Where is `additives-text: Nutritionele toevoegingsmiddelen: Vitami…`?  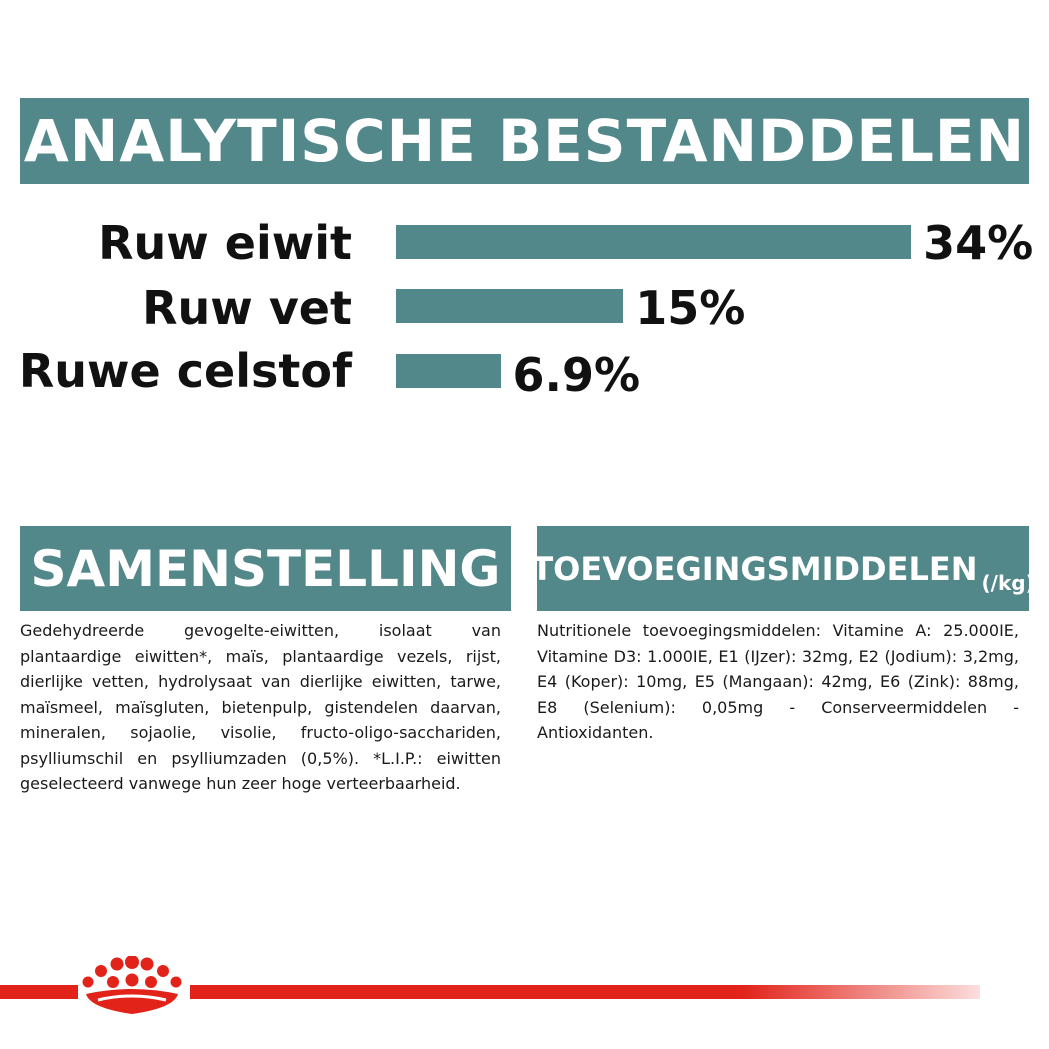
additives-text: Nutritionele toevoegingsmiddelen: Vitami… is located at coordinates (778, 681).